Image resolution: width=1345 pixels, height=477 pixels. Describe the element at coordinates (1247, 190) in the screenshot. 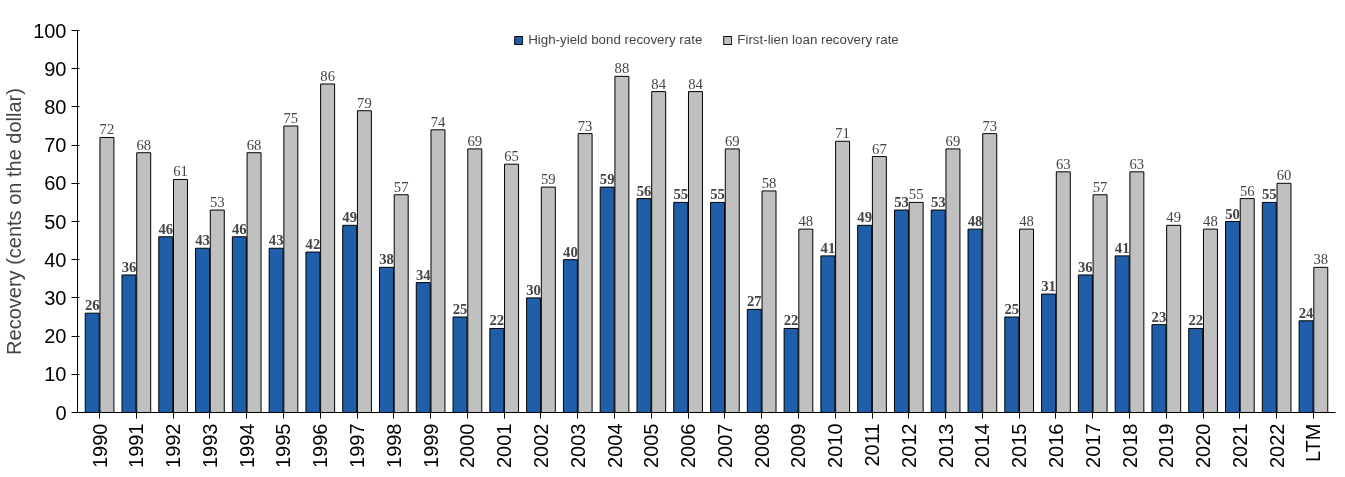

I see `data-label: 56` at that location.